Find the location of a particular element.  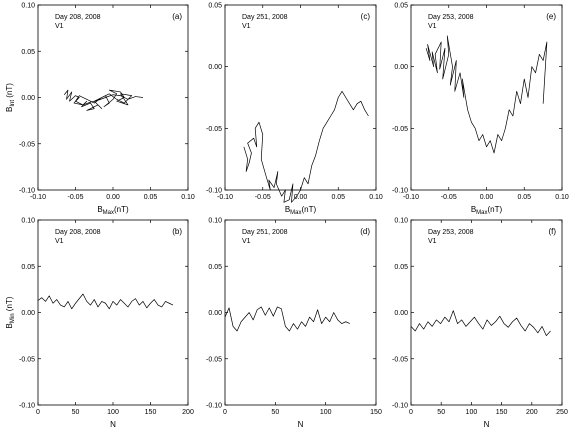

y-axis-label: BMin (nT) is located at coordinates (10, 312).